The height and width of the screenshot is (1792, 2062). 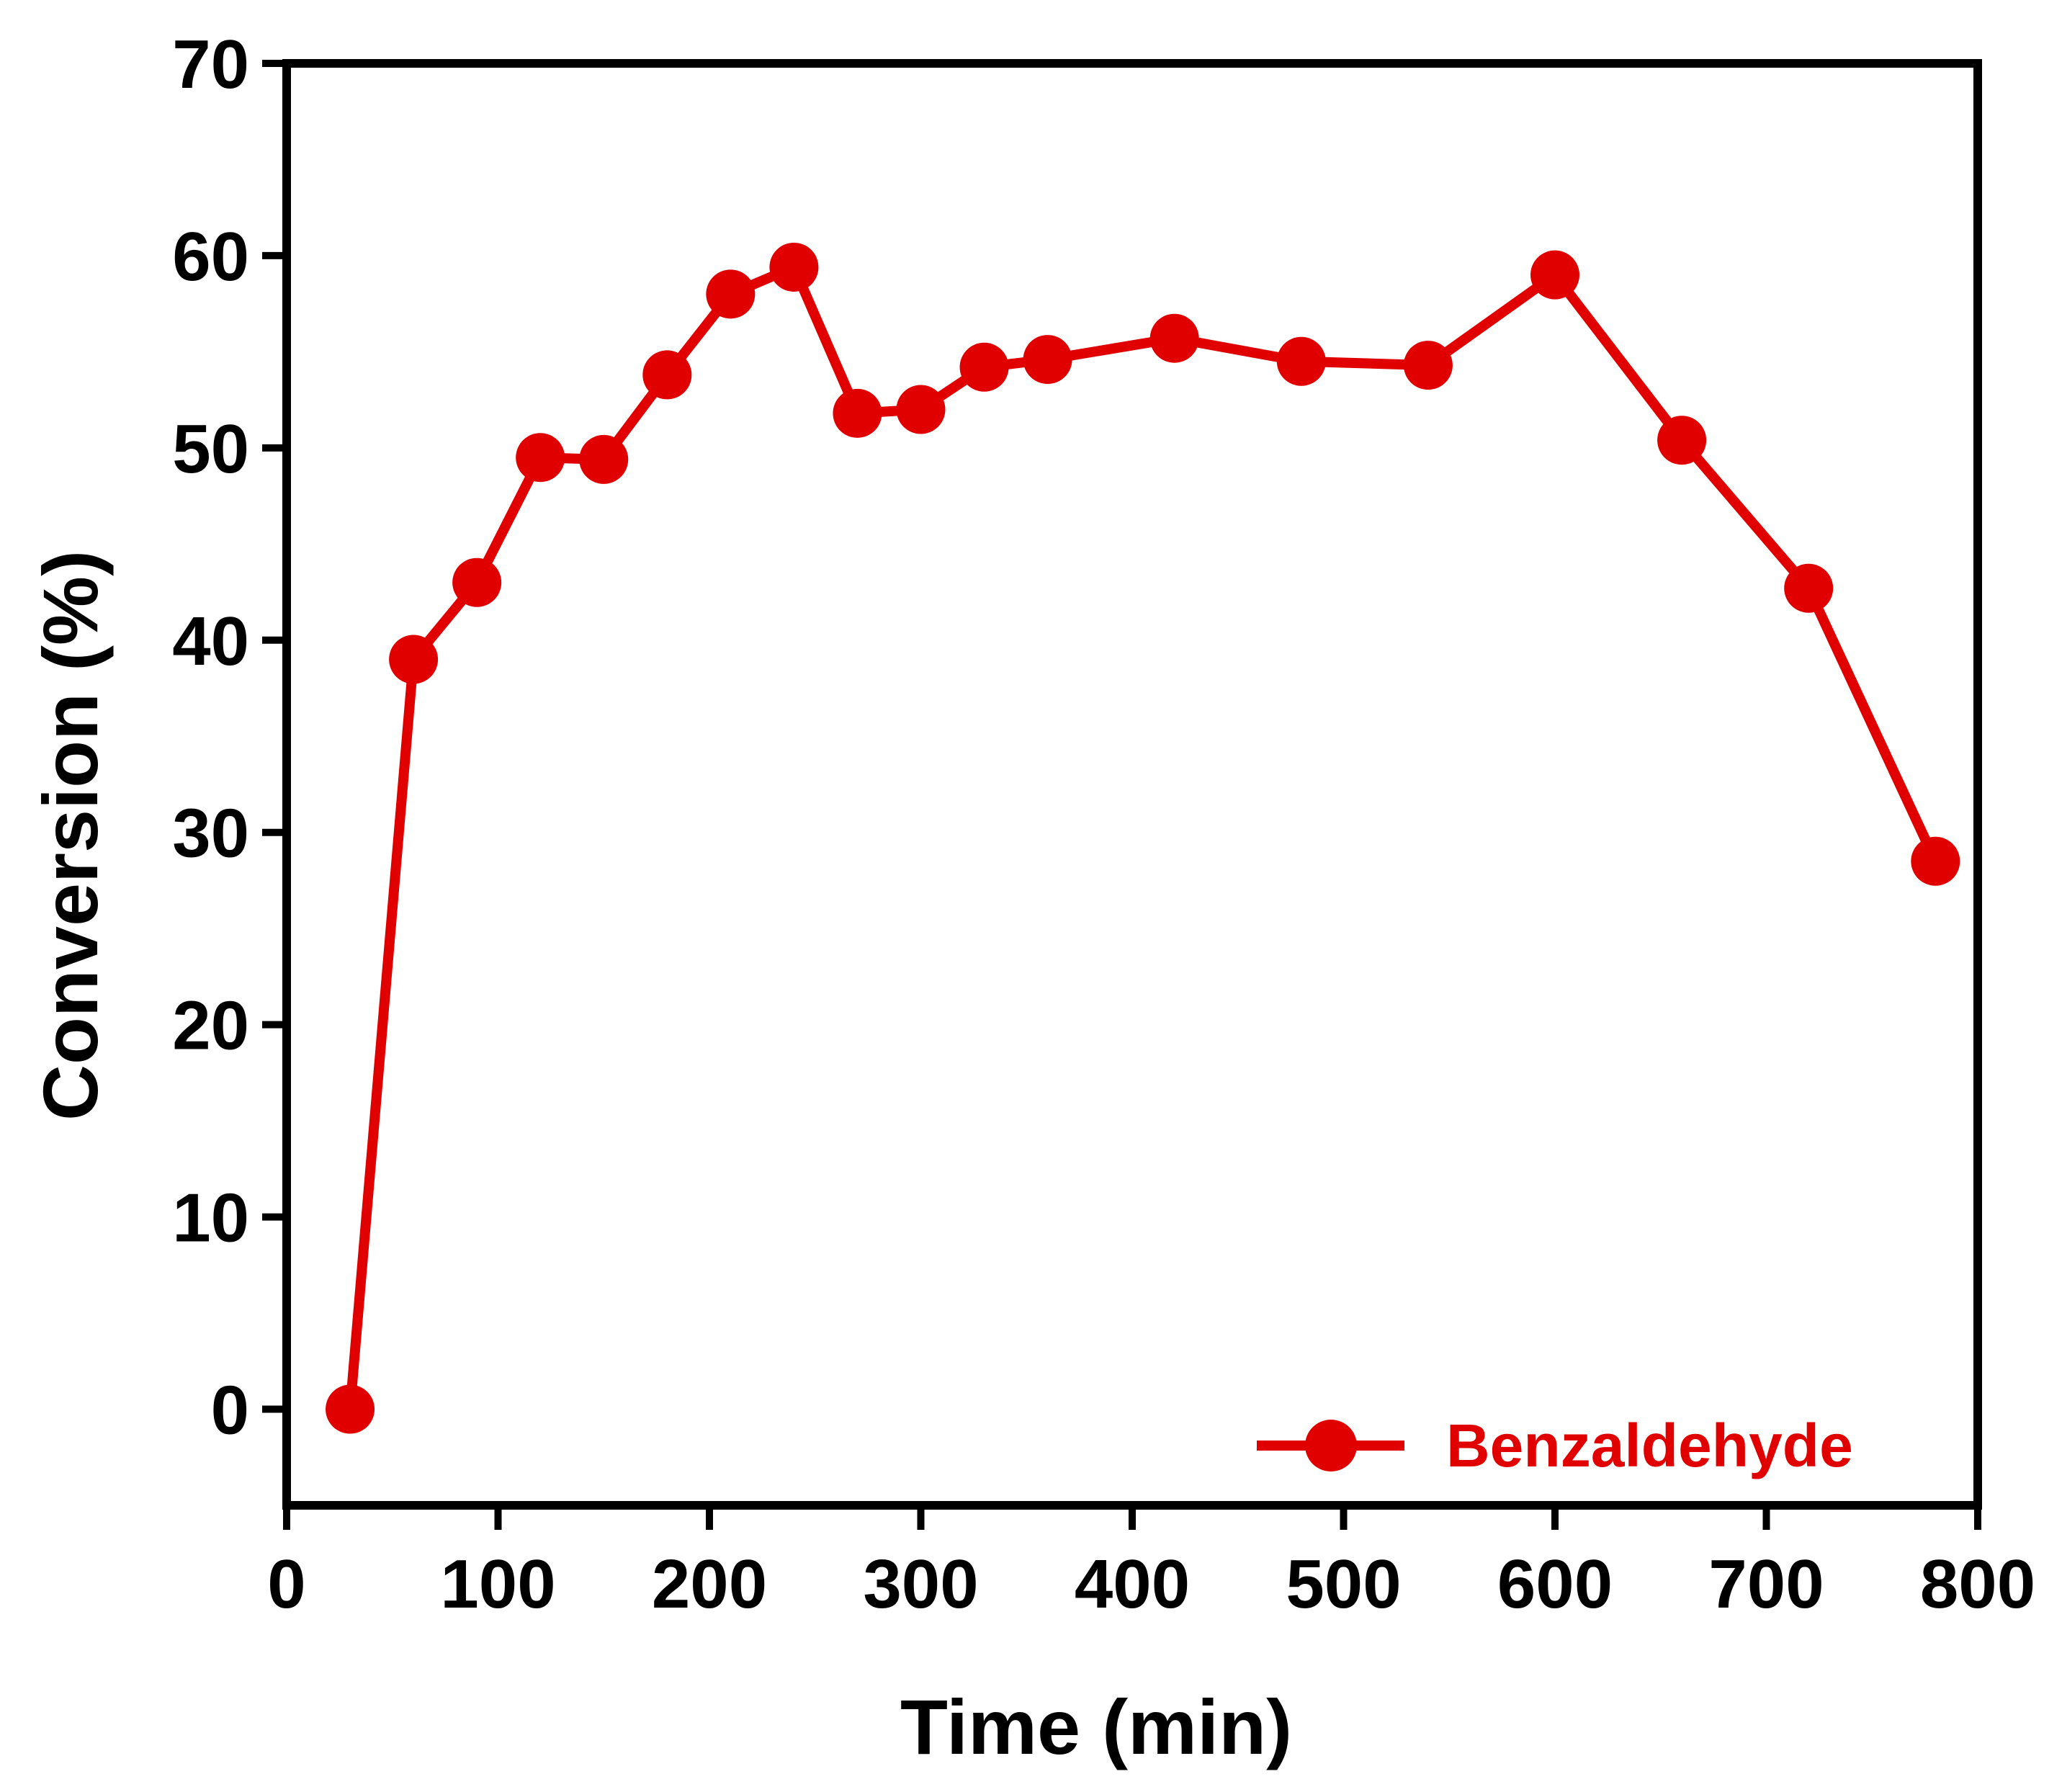 What do you see at coordinates (1132, 1585) in the screenshot?
I see `x-tick-label: 400` at bounding box center [1132, 1585].